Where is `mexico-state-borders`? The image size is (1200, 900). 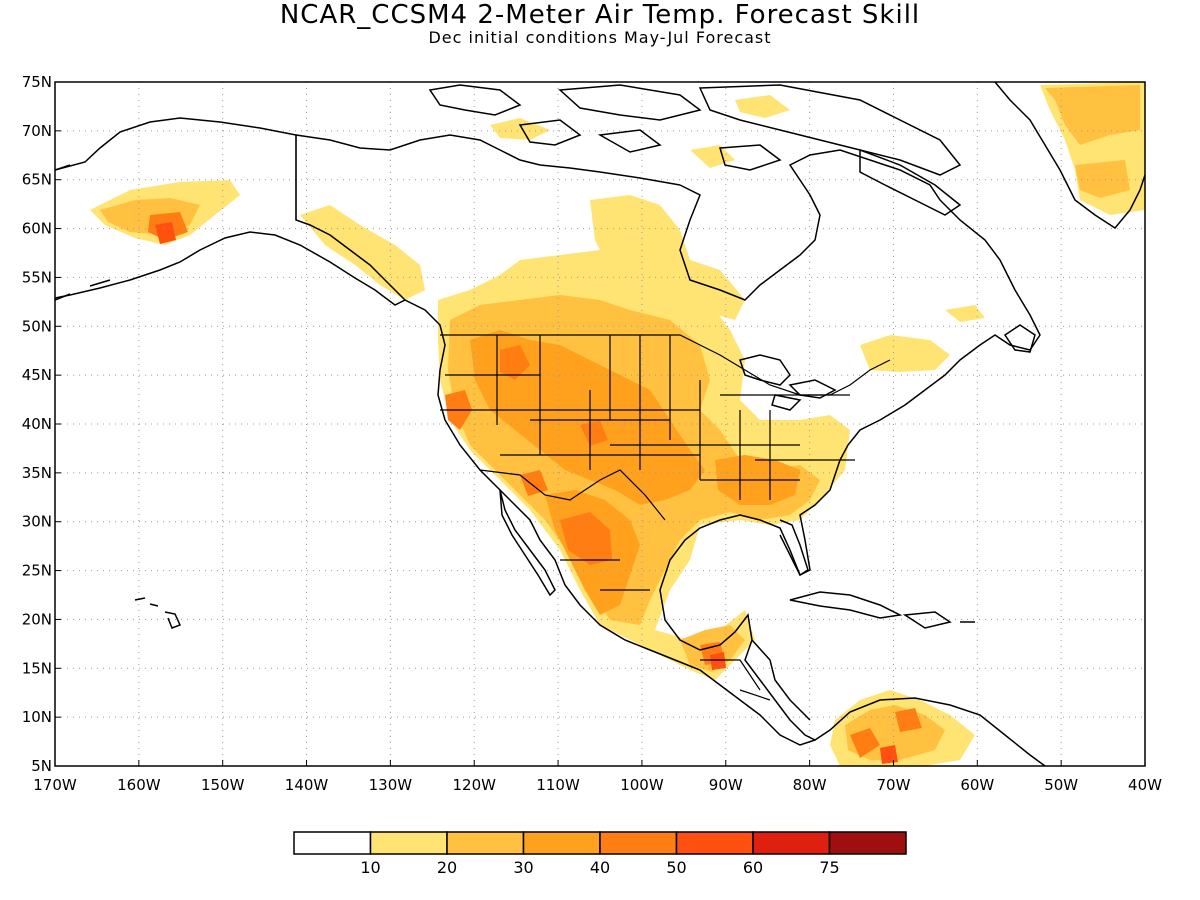
mexico-state-borders is located at coordinates (665, 630).